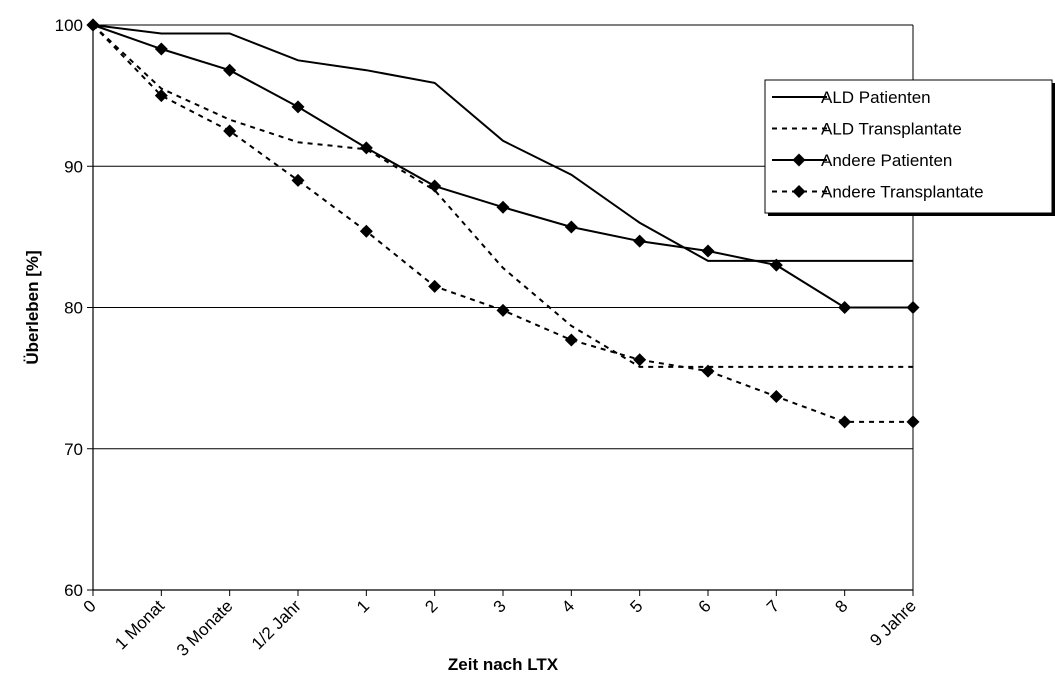  Describe the element at coordinates (773, 606) in the screenshot. I see `x-tick-label-10: 7` at that location.